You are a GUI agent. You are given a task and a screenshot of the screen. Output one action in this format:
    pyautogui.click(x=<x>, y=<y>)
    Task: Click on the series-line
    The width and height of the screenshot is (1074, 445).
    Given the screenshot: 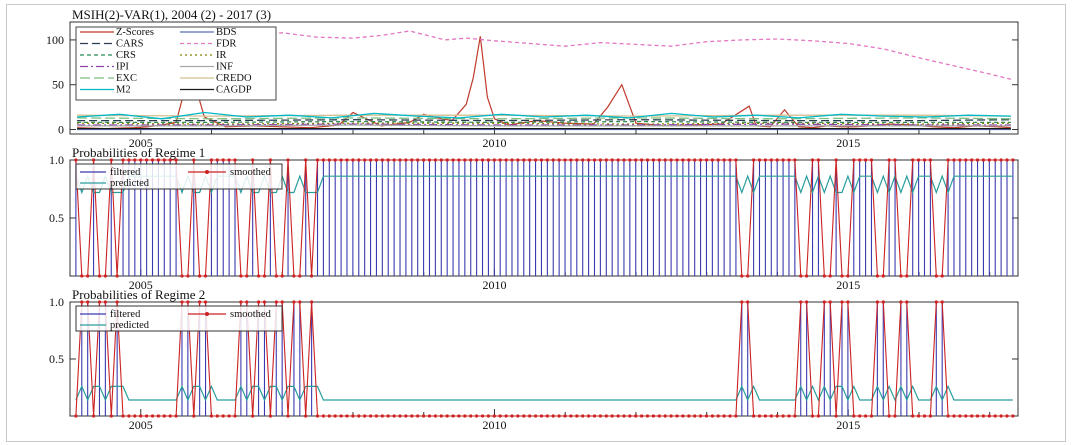 What is the action you would take?
    pyautogui.click(x=544, y=118)
    